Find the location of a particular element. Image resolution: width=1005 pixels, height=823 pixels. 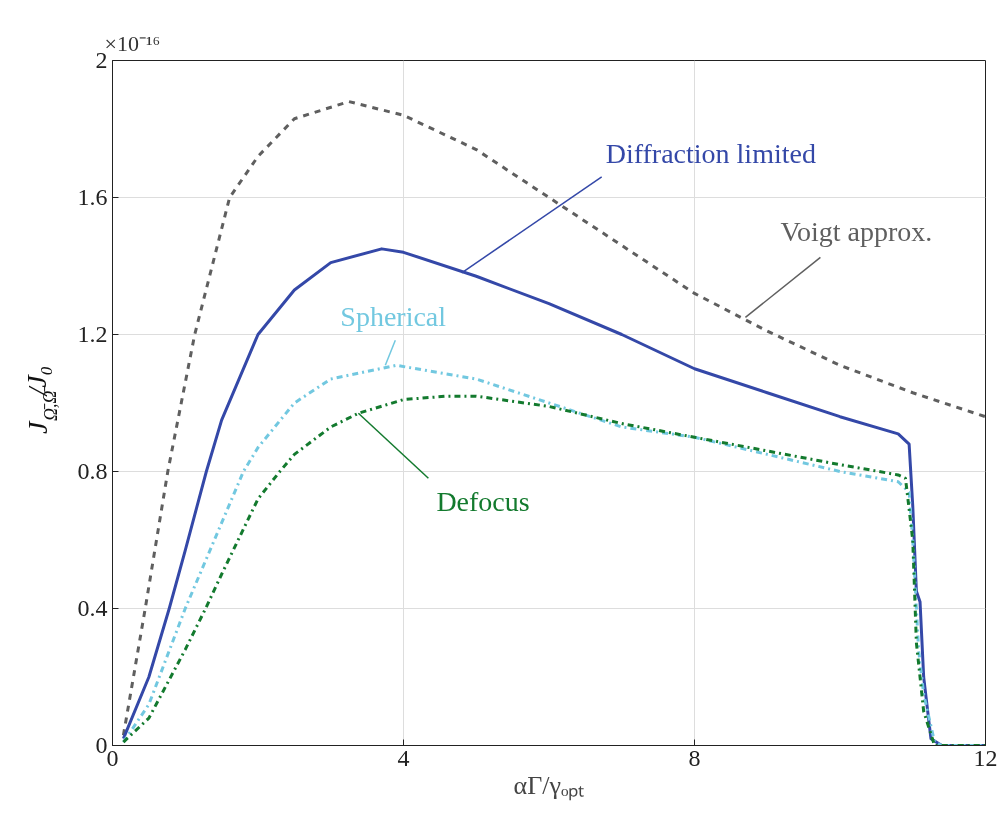

annotation: Diffraction limited is located at coordinates (710, 153).